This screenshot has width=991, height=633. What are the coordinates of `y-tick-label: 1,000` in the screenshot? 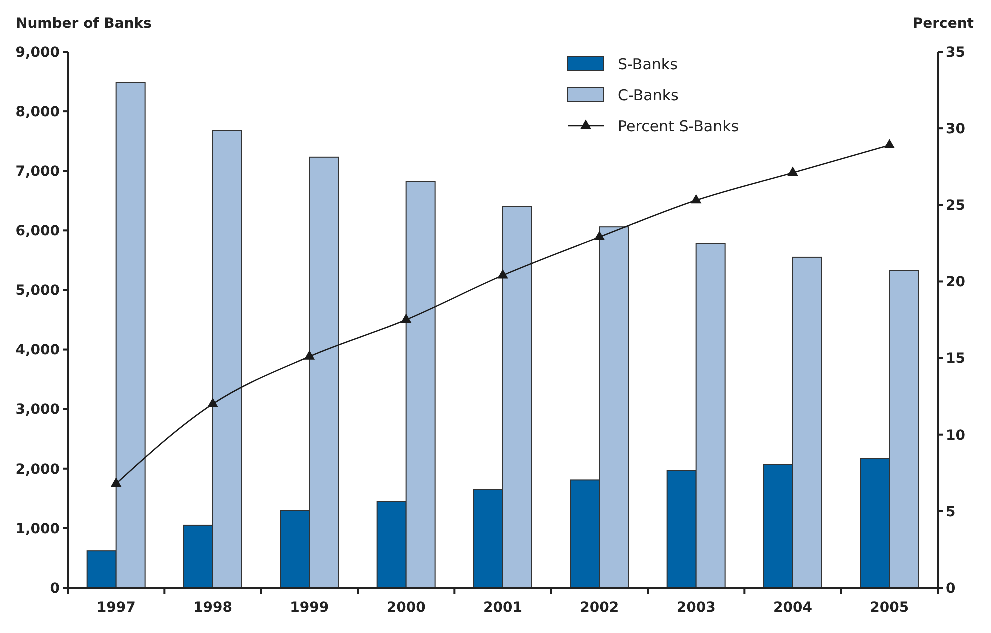 It's located at (38, 529).